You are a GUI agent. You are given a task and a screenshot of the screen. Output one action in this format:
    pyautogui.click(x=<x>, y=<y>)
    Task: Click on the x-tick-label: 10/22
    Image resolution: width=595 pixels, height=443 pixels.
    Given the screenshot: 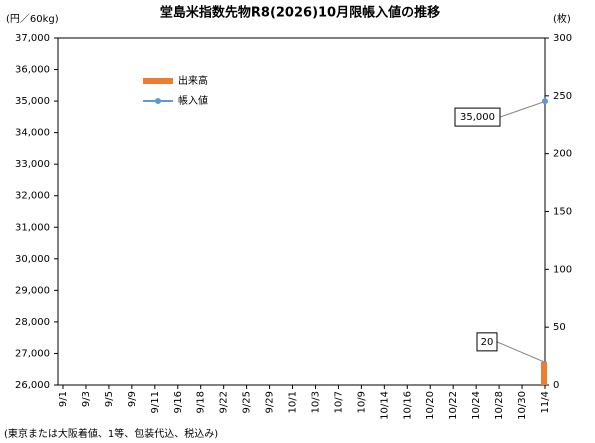 What is the action you would take?
    pyautogui.click(x=453, y=405)
    